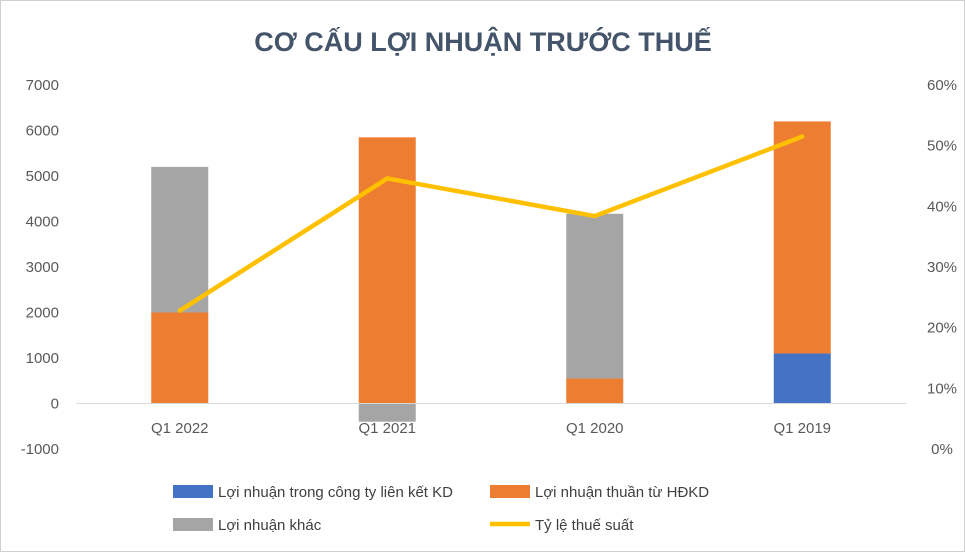 Image resolution: width=965 pixels, height=556 pixels. I want to click on left-tick-label: 6000, so click(42, 131).